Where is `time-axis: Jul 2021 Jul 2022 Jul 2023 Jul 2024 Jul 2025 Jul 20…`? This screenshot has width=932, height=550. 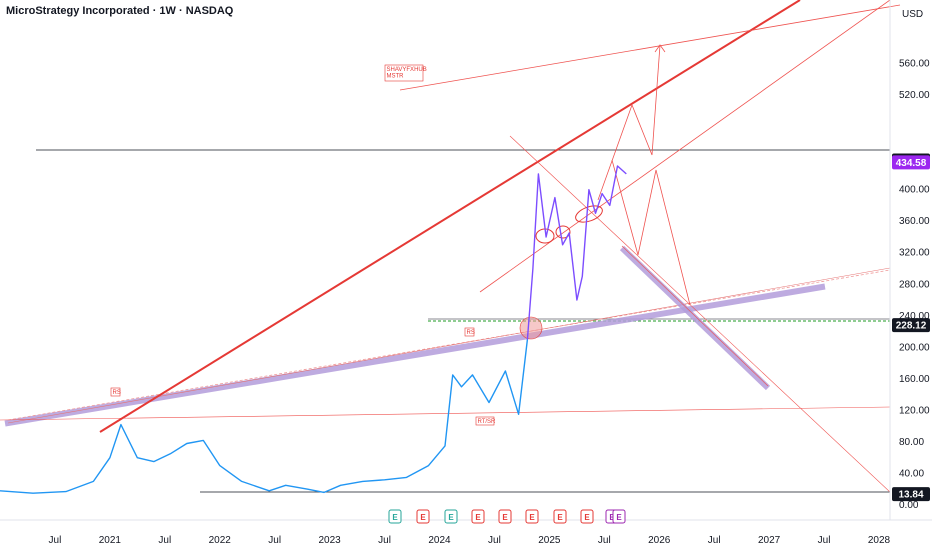
time-axis: Jul 2021 Jul 2022 Jul 2023 Jul 2024 Jul 2025 Jul 20… is located at coordinates (466, 533).